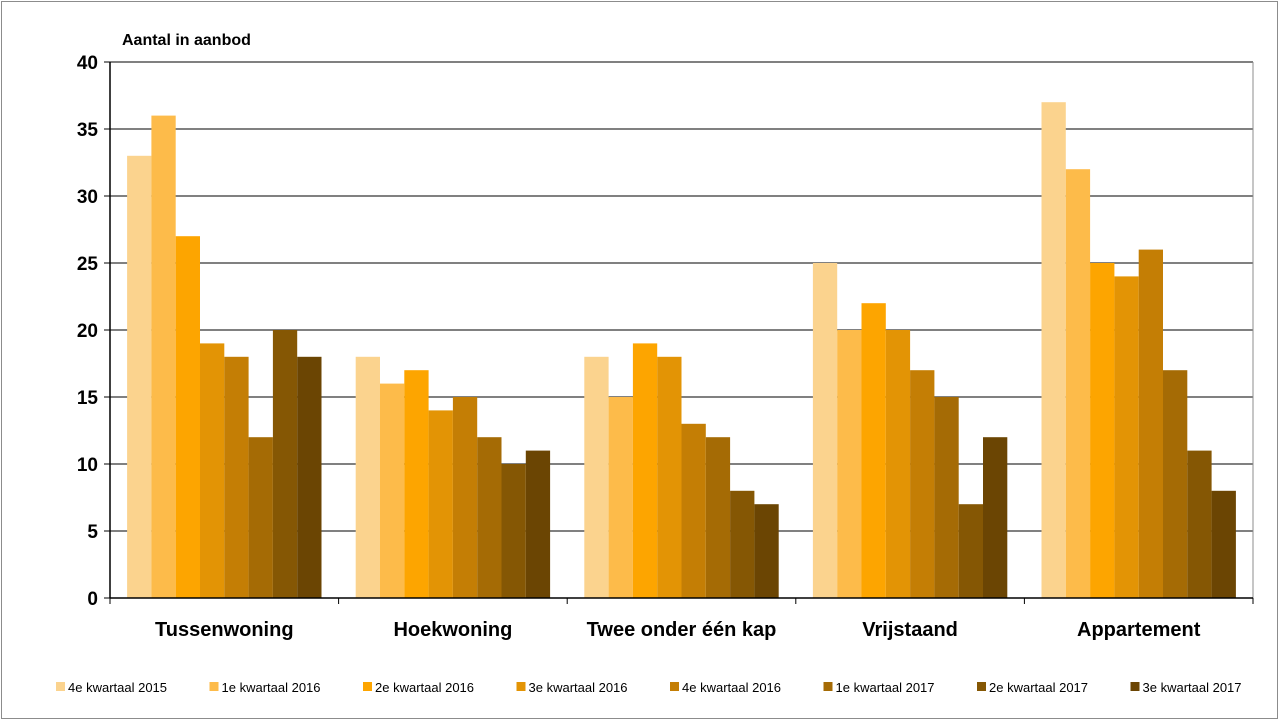  I want to click on y-tick-label: 30, so click(87, 197).